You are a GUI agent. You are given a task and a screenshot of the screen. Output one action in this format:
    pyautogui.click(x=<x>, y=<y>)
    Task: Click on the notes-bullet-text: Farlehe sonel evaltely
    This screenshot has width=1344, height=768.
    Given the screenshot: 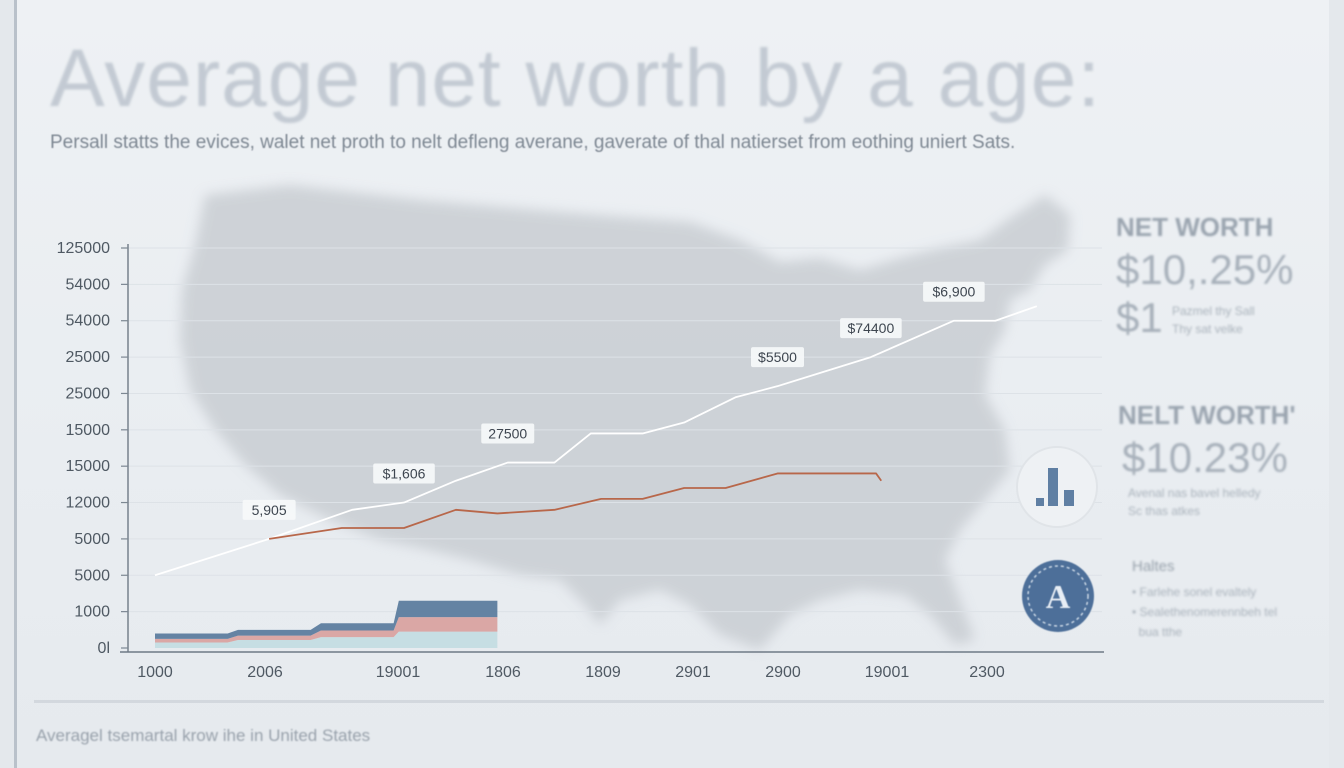 What is the action you would take?
    pyautogui.click(x=1198, y=592)
    